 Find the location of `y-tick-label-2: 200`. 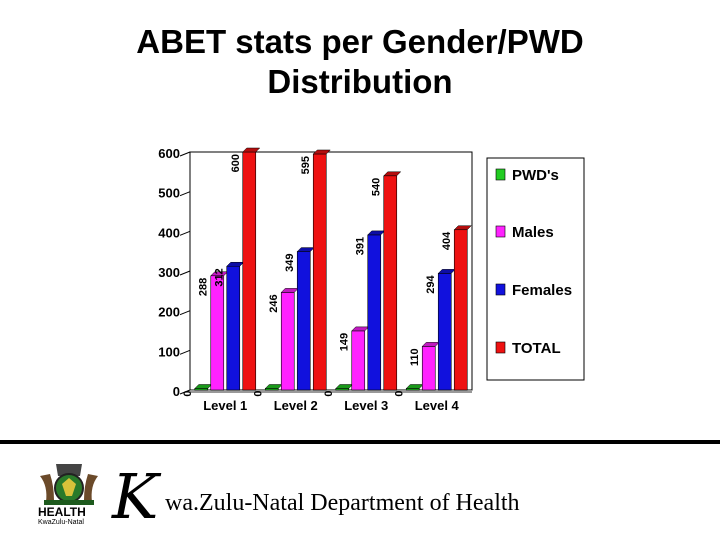

y-tick-label-2: 200 is located at coordinates (169, 312).